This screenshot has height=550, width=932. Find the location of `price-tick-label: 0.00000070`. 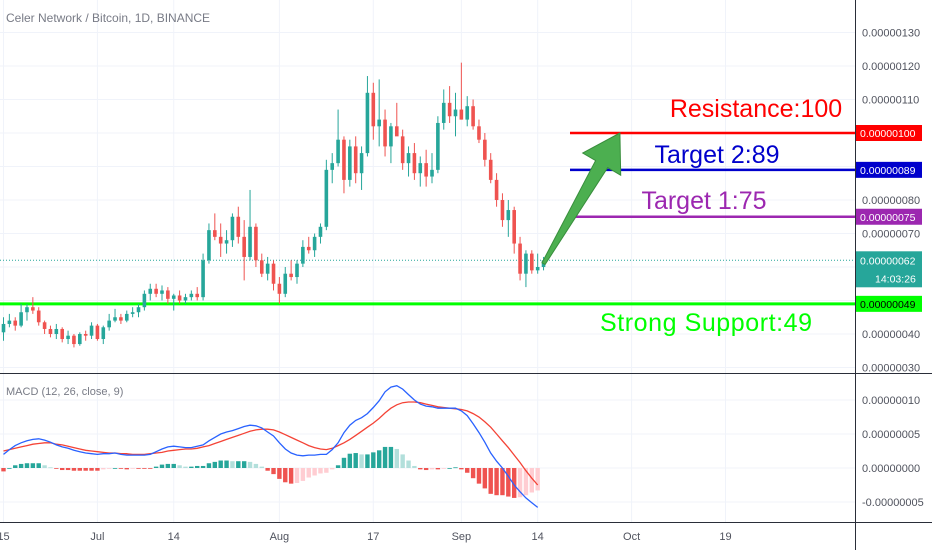

price-tick-label: 0.00000070 is located at coordinates (891, 235).